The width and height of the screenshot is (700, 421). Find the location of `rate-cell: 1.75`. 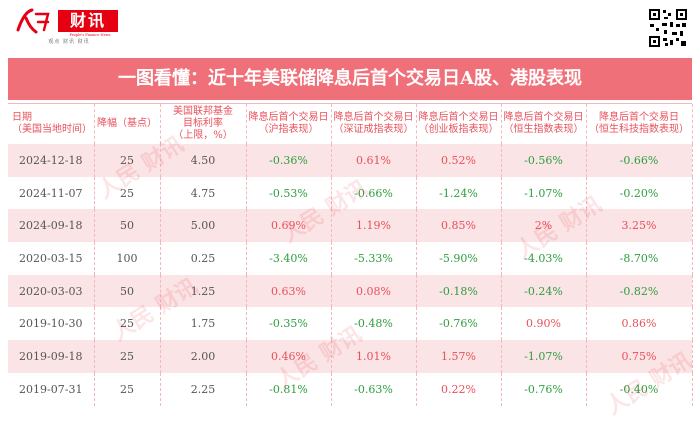

rate-cell: 1.75 is located at coordinates (203, 324).